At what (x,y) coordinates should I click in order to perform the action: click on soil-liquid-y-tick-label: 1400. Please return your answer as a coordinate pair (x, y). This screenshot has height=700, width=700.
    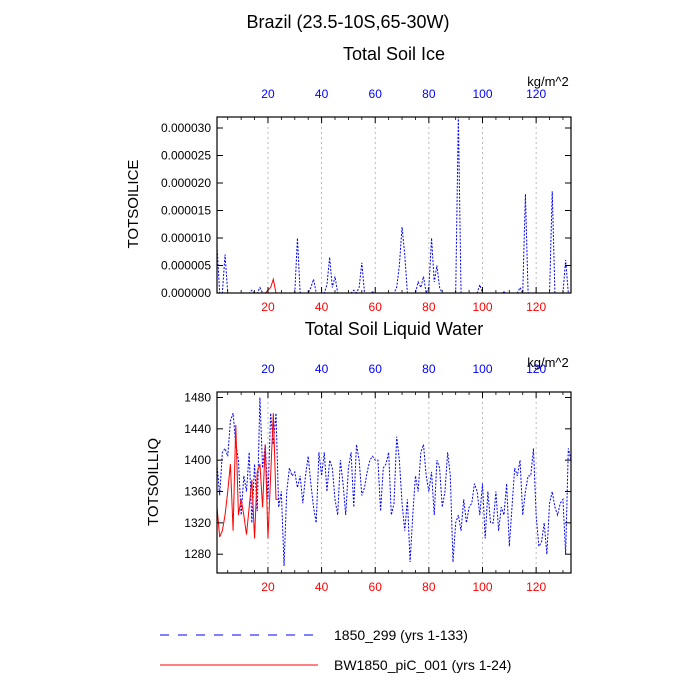
    Looking at the image, I should click on (197, 460).